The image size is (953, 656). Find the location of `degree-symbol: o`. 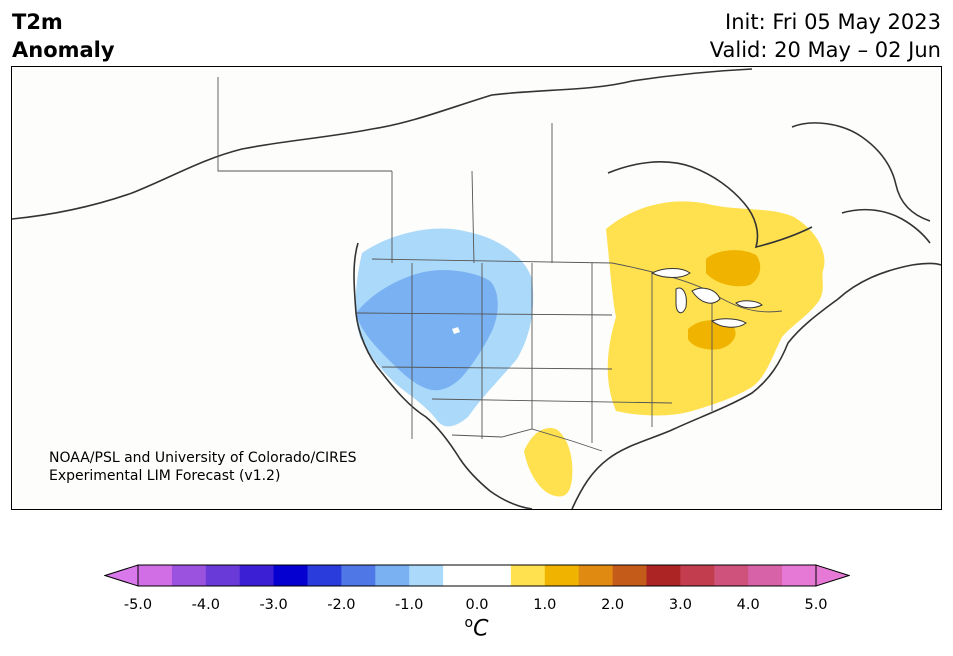

degree-symbol: o is located at coordinates (469, 623).